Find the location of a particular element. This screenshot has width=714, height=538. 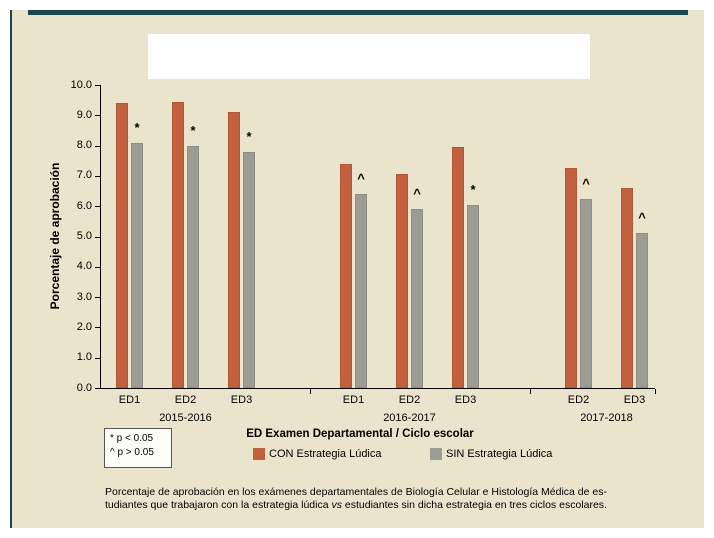

y-tick-label: 2.0 is located at coordinates (84, 326).